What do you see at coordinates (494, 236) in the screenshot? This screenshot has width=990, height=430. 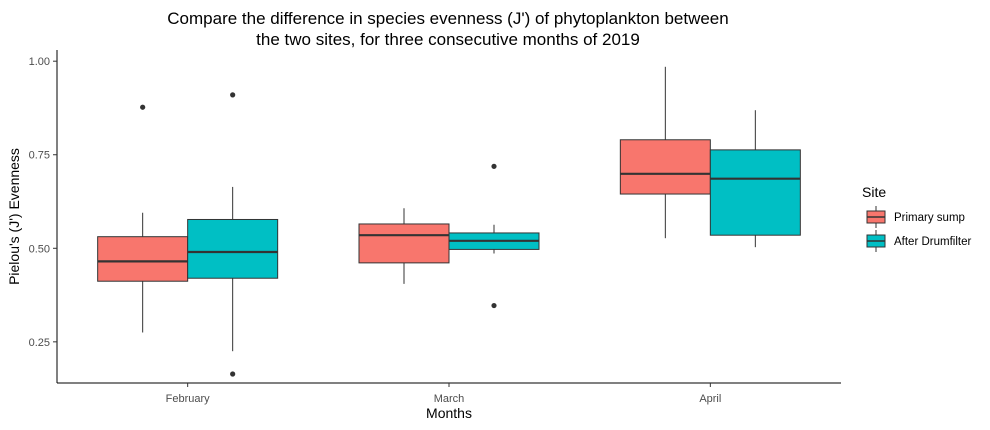 I see `box-after-drumfilter-march` at bounding box center [494, 236].